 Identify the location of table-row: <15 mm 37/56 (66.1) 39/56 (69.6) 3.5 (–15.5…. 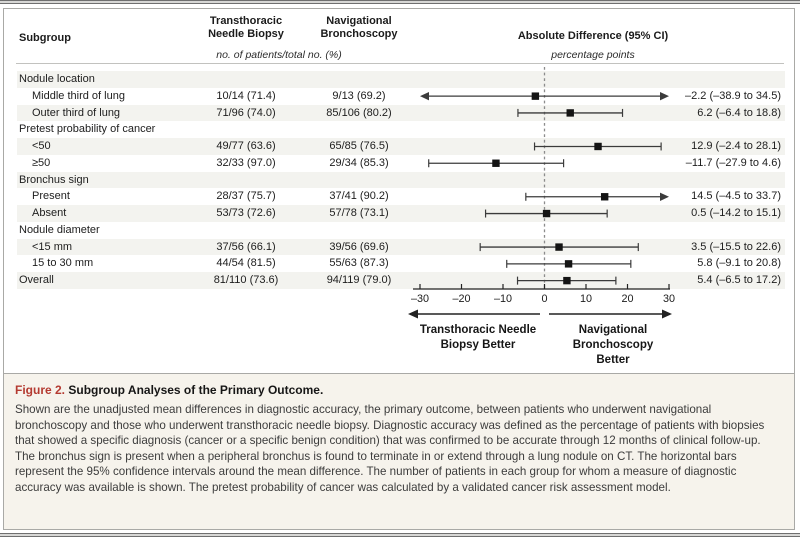
(401, 247).